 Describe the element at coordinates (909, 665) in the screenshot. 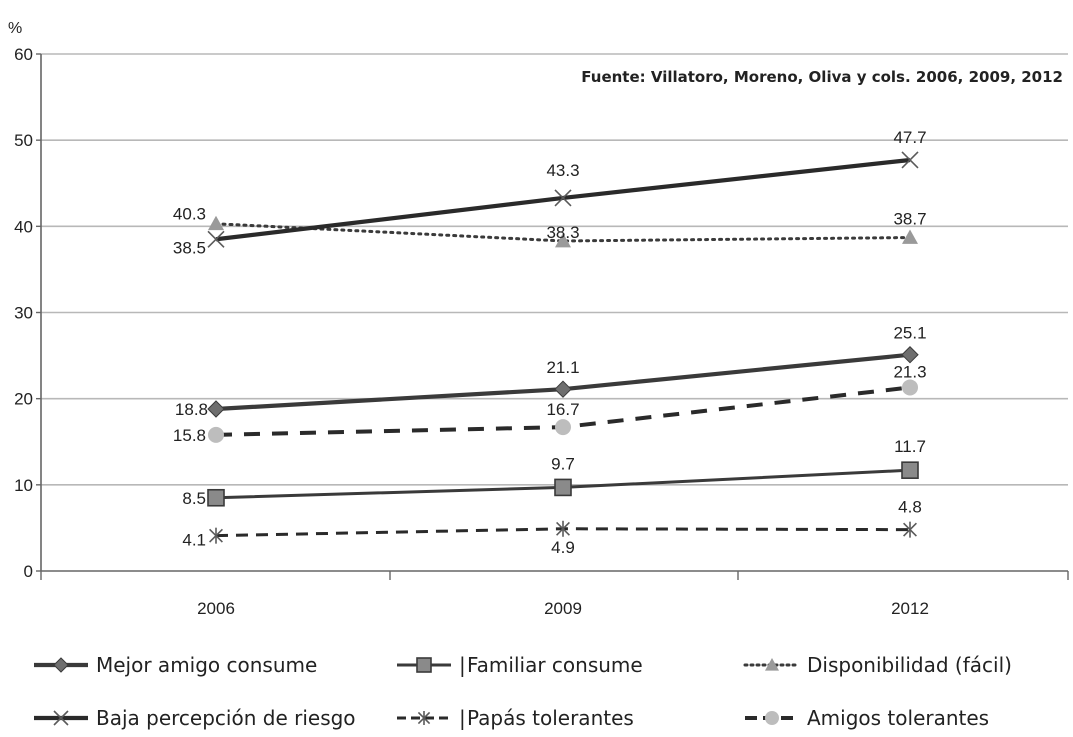

I see `legend-label: Disponibilidad (fácil)` at that location.